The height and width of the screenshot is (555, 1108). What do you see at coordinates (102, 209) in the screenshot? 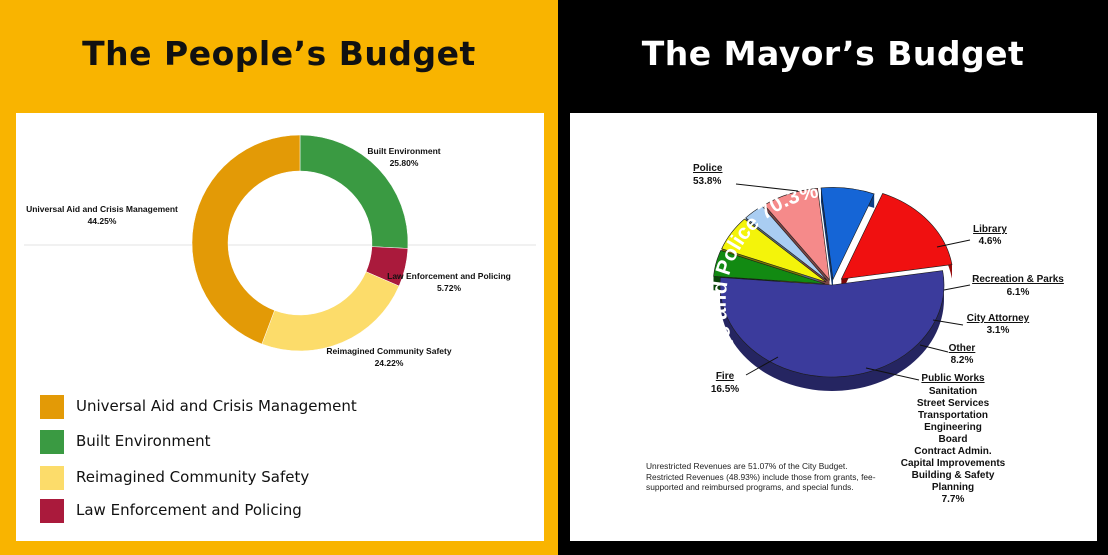
I see `label-universal-aid-name: Universal Aid and Crisis Management` at bounding box center [102, 209].